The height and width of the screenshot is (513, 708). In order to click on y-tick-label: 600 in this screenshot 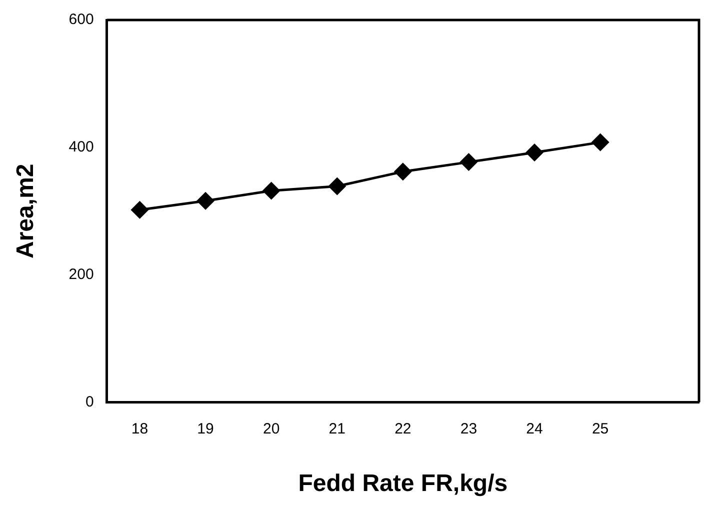, I will do `click(81, 19)`.